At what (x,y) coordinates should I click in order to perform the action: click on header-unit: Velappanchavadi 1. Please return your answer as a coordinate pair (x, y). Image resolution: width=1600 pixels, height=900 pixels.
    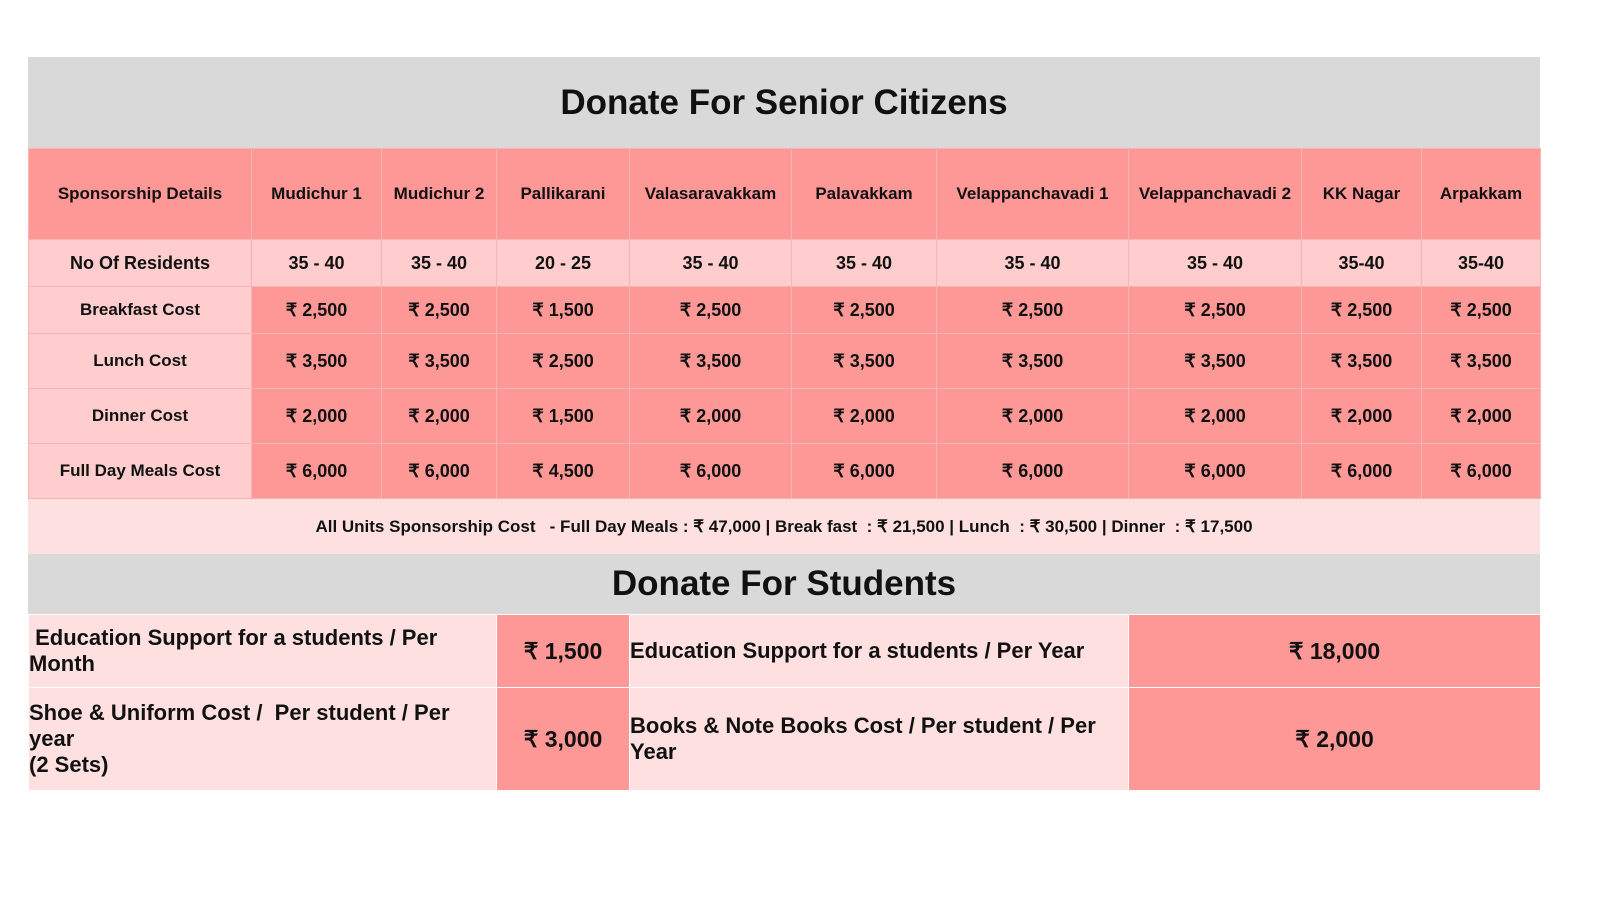
    Looking at the image, I should click on (1032, 194).